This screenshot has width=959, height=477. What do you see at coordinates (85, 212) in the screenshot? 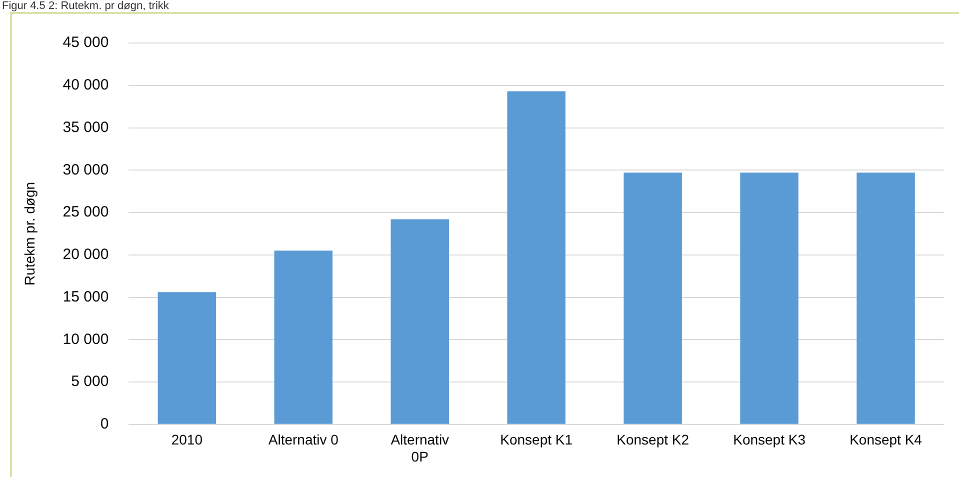
I see `y-tick-label: 25 000` at bounding box center [85, 212].